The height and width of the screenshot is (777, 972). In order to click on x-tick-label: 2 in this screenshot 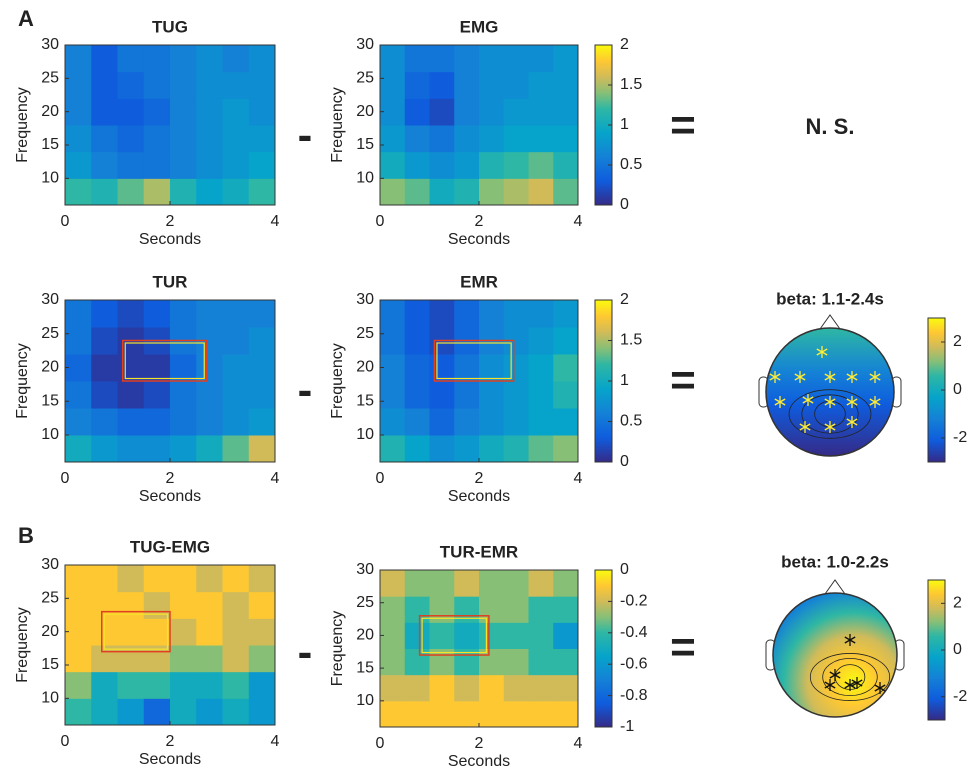, I will do `click(479, 478)`.